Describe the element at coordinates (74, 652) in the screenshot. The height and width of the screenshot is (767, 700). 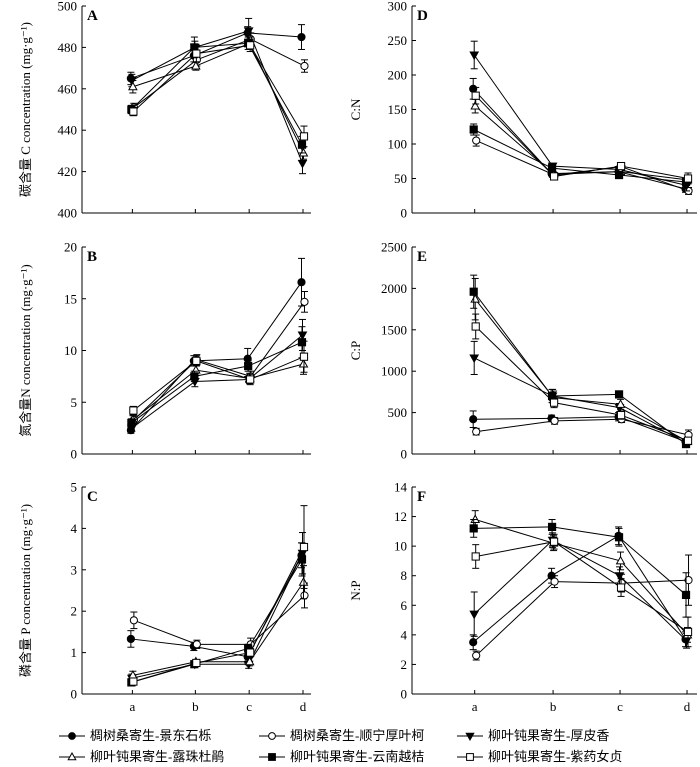
I see `y-tick-label: 1` at that location.